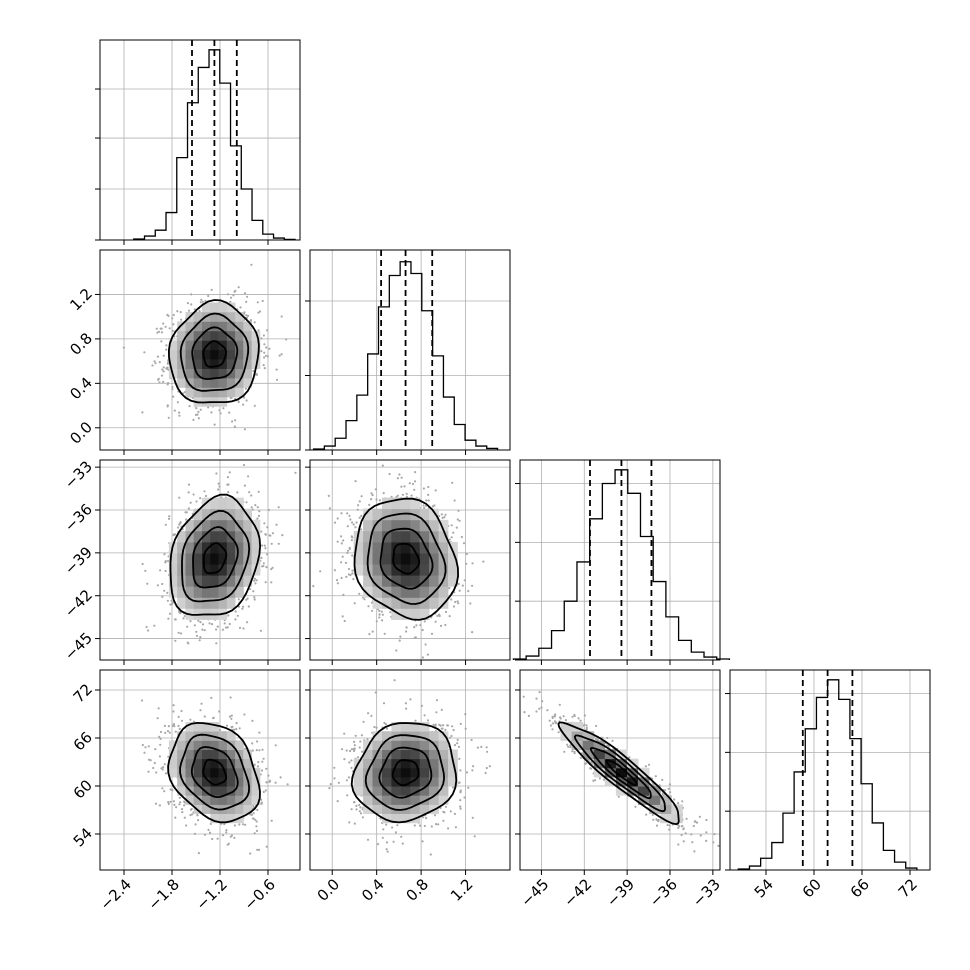  Describe the element at coordinates (78, 603) in the screenshot. I see `y-tick-label: −42` at that location.